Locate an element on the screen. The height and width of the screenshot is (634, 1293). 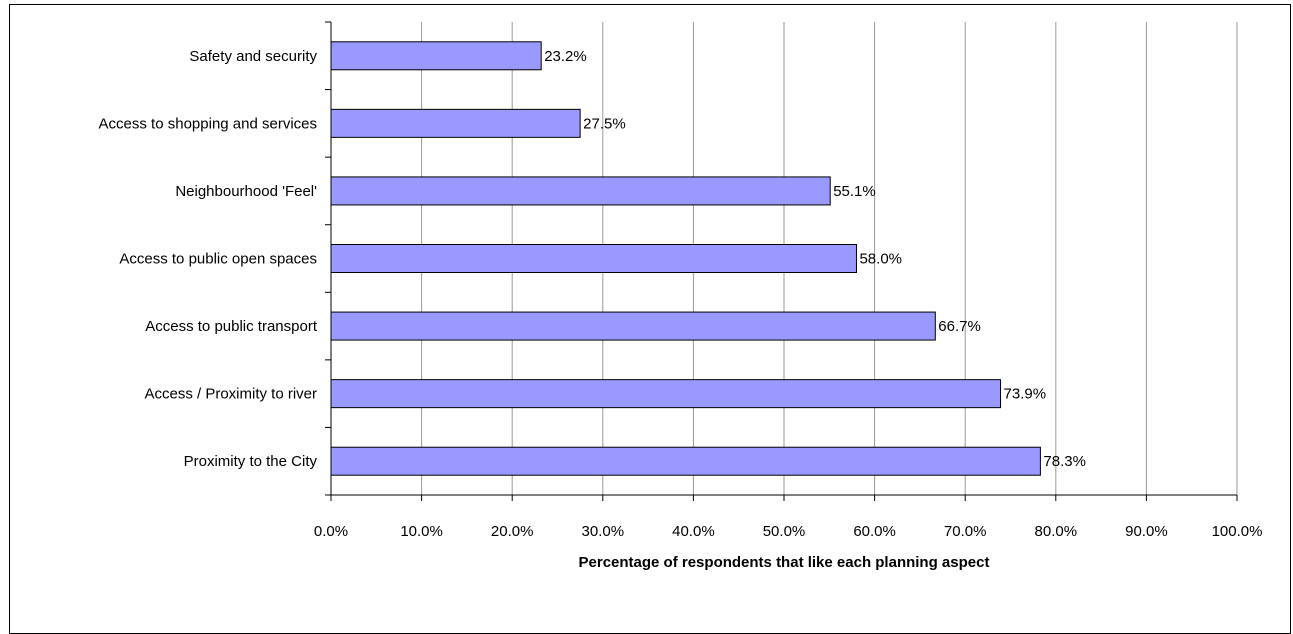
x-tick-label: 20.0% is located at coordinates (512, 531).